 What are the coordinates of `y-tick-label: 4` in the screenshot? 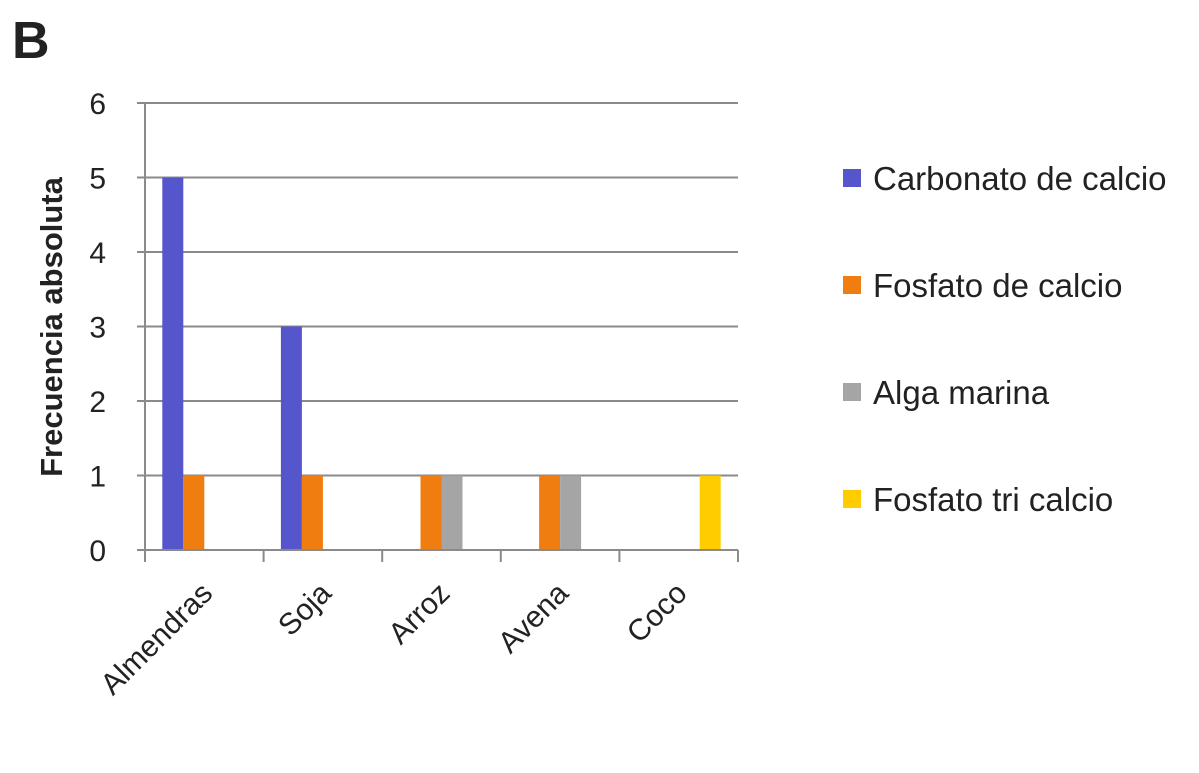 It's located at (97, 253).